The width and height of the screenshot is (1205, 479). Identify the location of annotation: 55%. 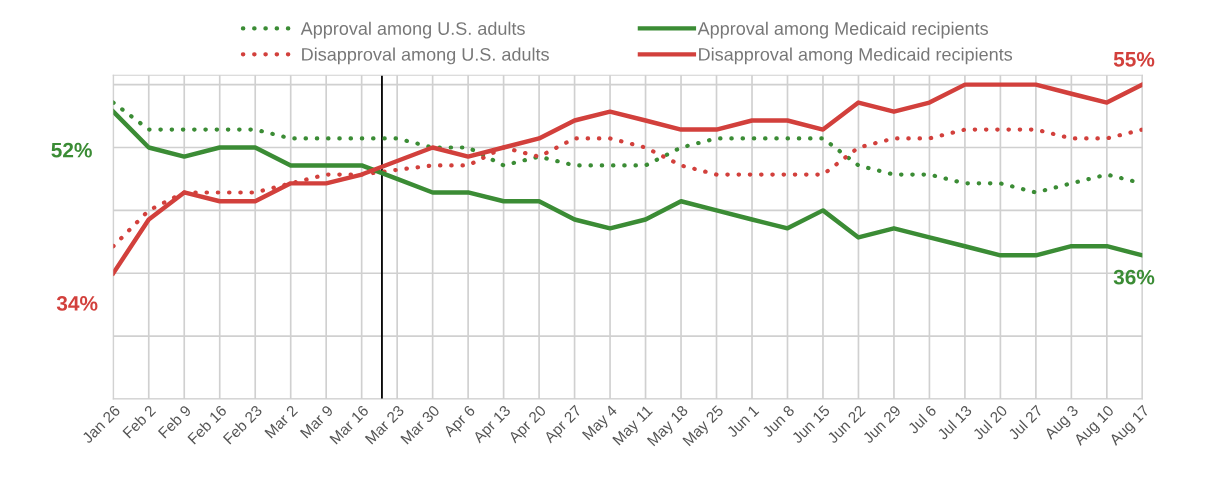
(1134, 59).